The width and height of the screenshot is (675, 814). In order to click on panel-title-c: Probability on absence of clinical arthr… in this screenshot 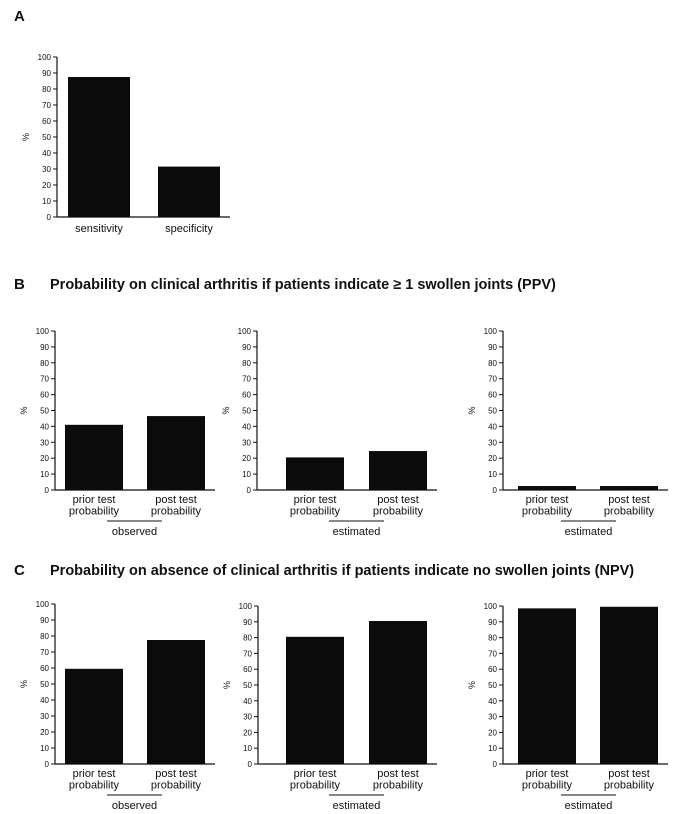, I will do `click(342, 571)`.